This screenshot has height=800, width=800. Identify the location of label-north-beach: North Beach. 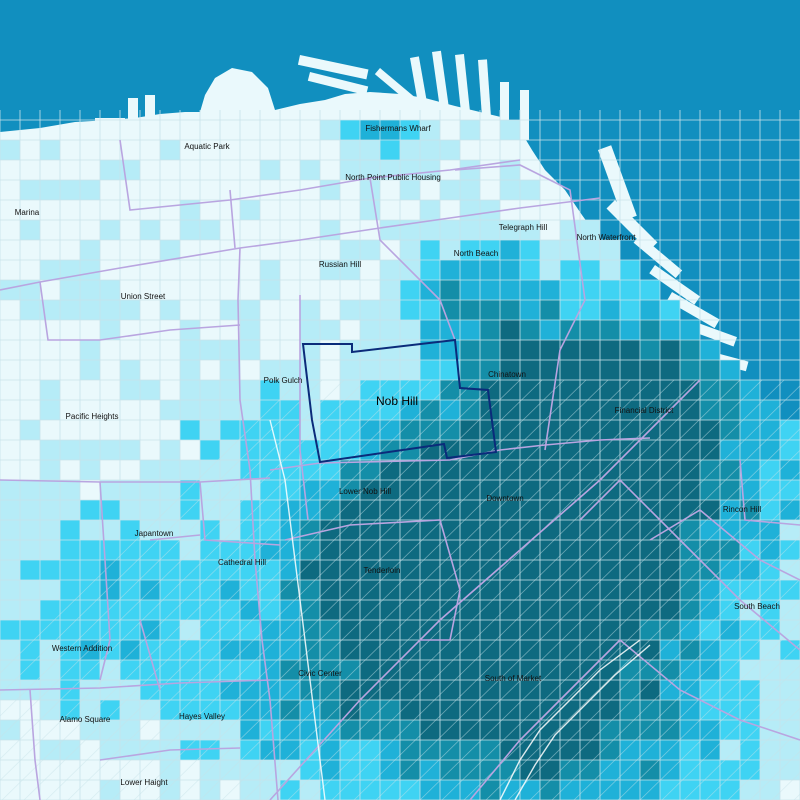
(476, 253).